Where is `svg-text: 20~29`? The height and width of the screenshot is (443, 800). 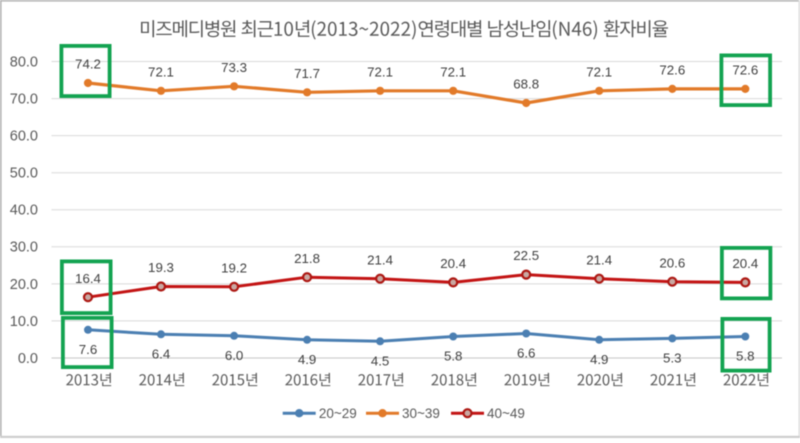 svg-text: 20~29 is located at coordinates (338, 413).